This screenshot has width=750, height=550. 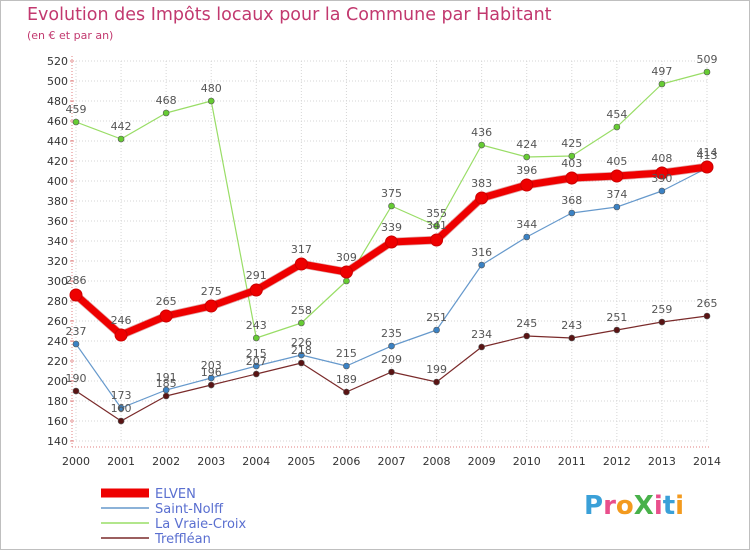 I want to click on data-label: 309, so click(x=346, y=257).